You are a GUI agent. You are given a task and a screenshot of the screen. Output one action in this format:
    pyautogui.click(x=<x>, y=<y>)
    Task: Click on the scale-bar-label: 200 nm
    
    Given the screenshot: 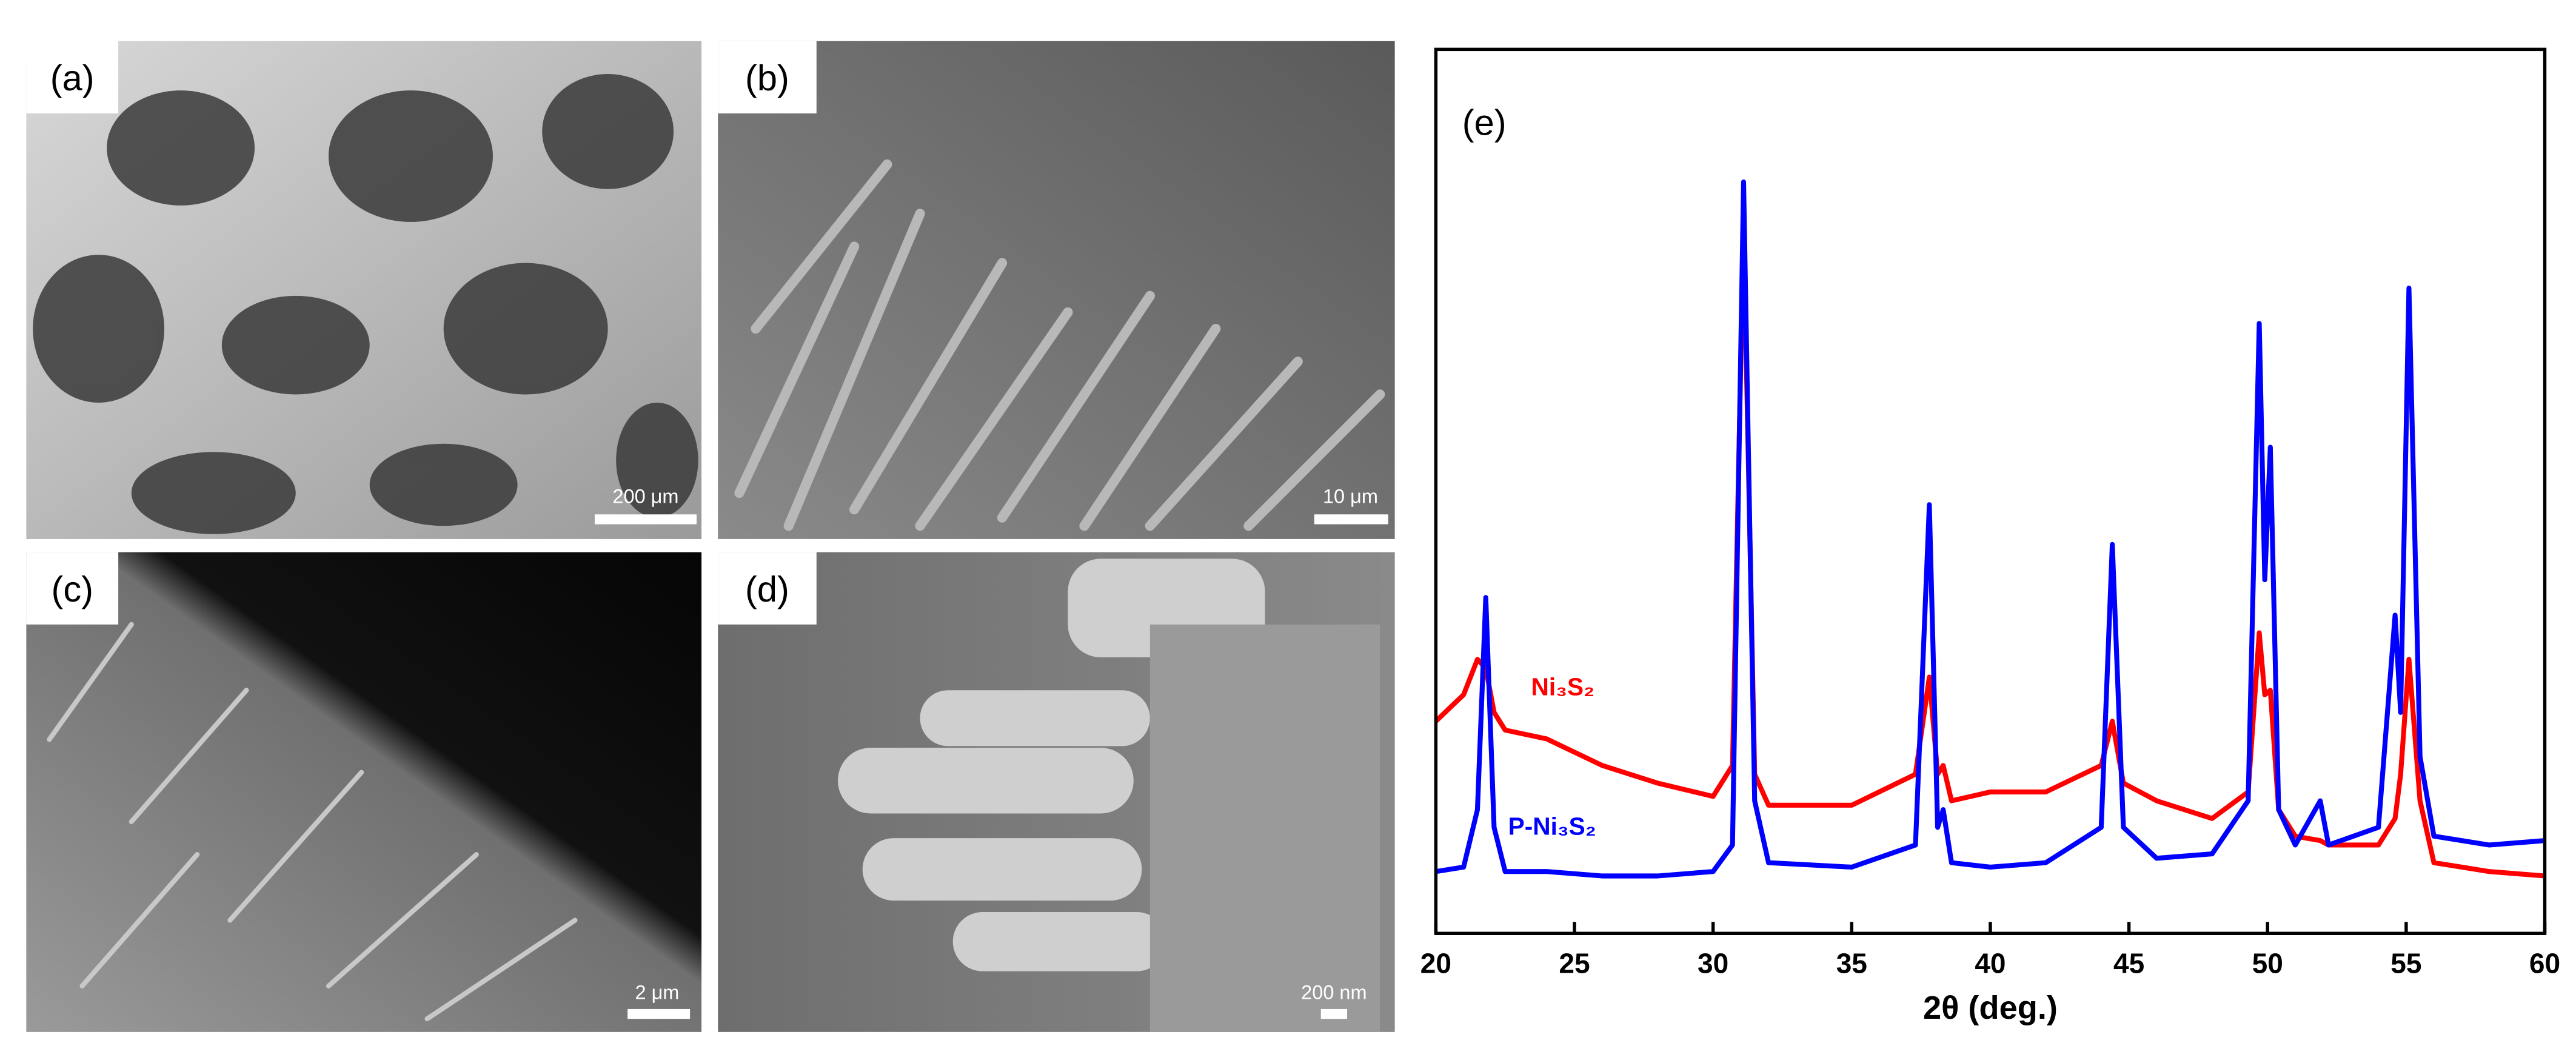 What is the action you would take?
    pyautogui.click(x=1334, y=993)
    